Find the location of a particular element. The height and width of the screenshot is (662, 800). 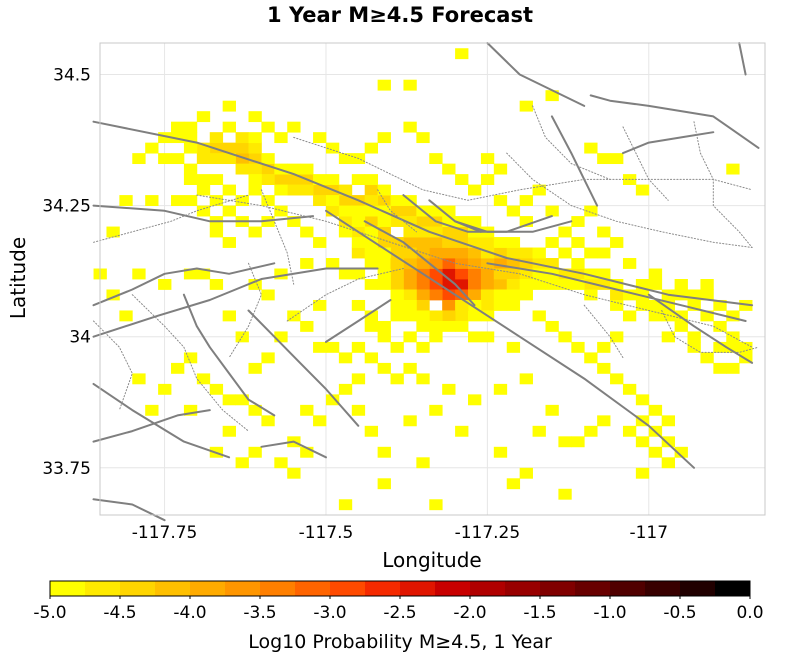

chart-title: 1 Year M≥4.5 Forecast is located at coordinates (400, 15).